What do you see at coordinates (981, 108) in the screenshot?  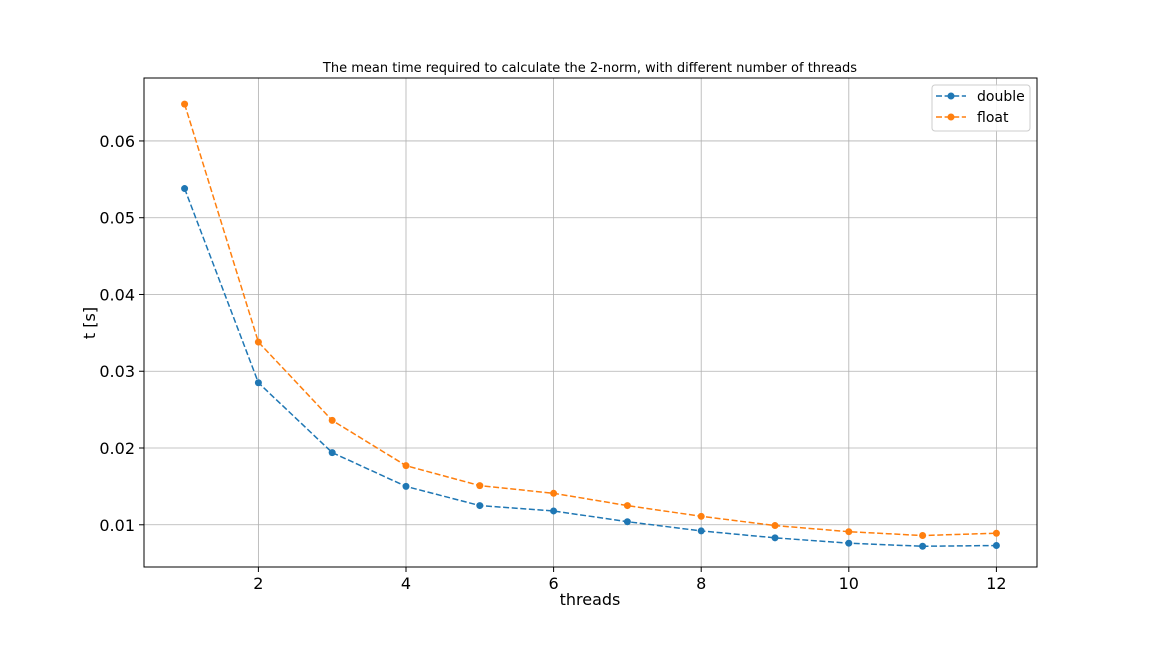 I see `legend: double float` at bounding box center [981, 108].